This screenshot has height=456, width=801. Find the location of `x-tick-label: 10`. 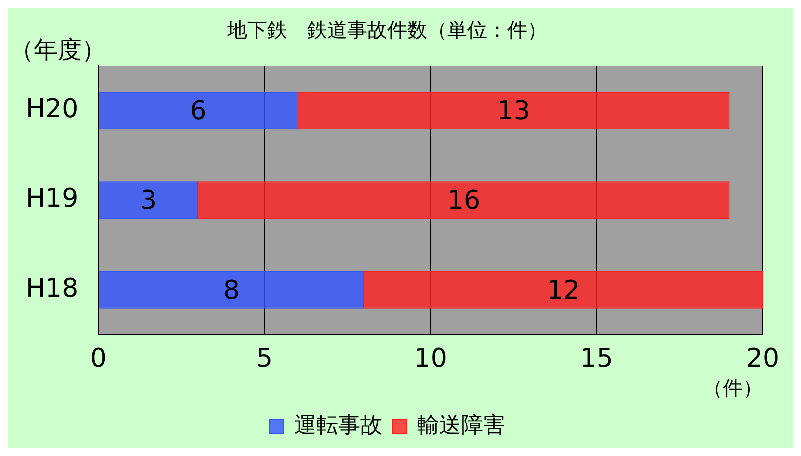

x-tick-label: 10 is located at coordinates (431, 359).